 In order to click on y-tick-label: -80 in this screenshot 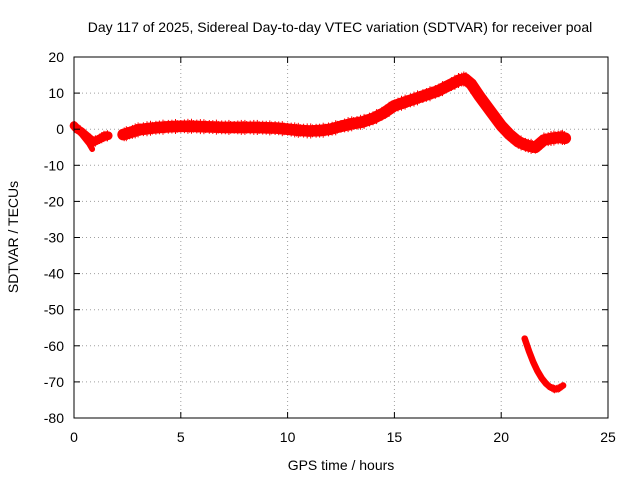, I will do `click(54, 418)`.